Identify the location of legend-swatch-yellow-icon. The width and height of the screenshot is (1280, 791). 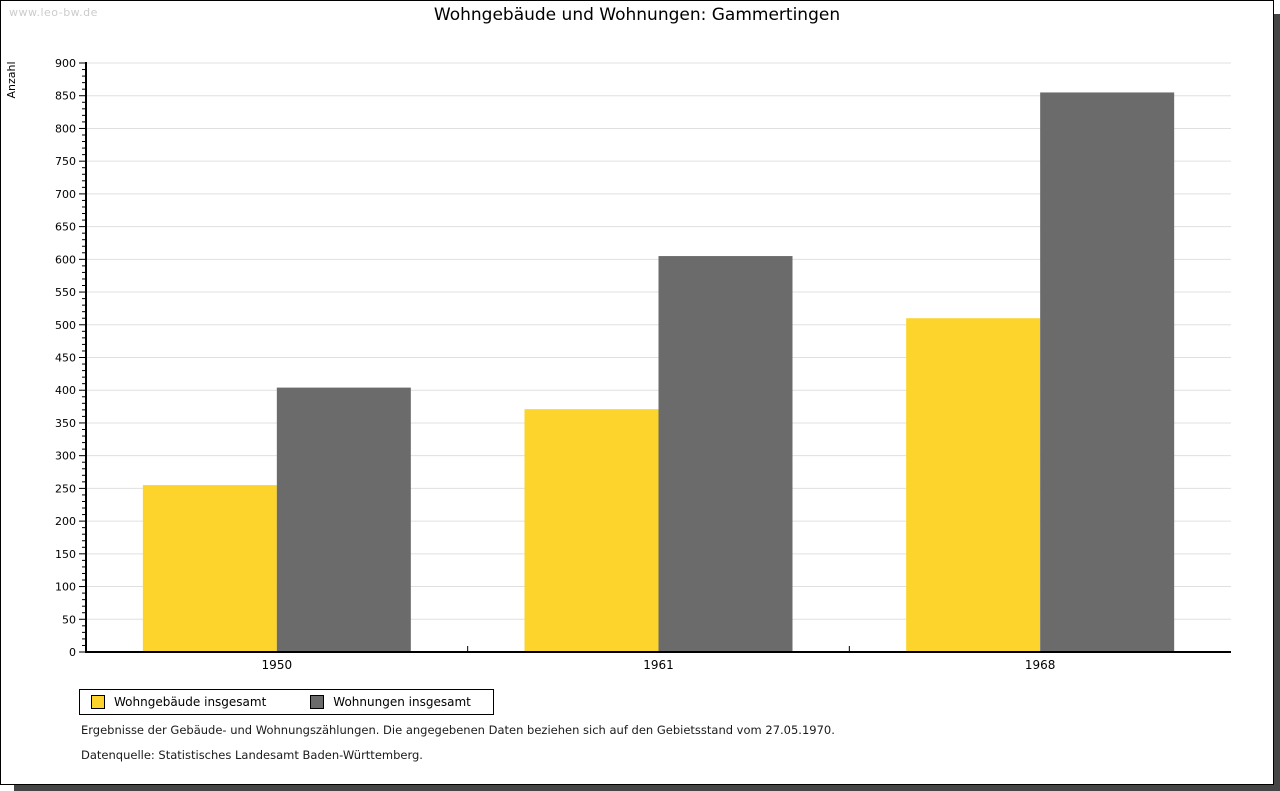
(98, 702).